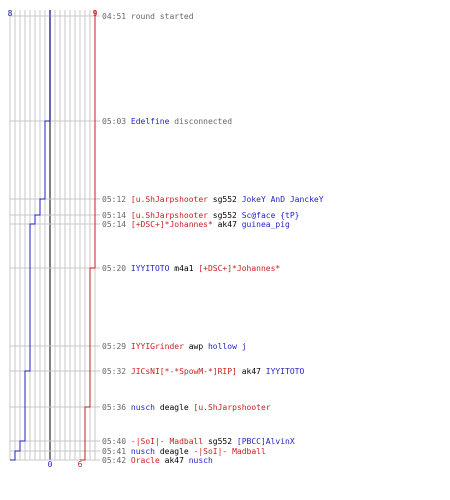 The width and height of the screenshot is (450, 500). I want to click on event-part: Edelfine, so click(150, 121).